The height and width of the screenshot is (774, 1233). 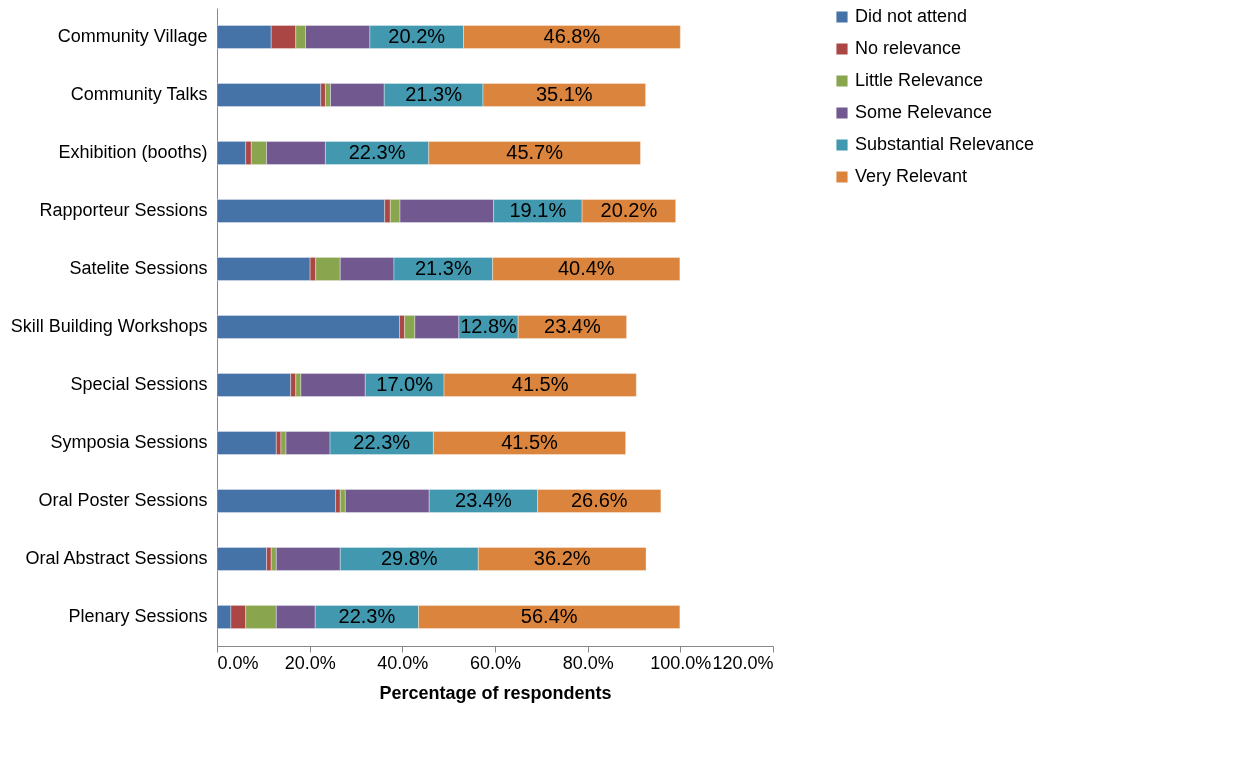 I want to click on legend-label: Some Relevance, so click(x=924, y=112).